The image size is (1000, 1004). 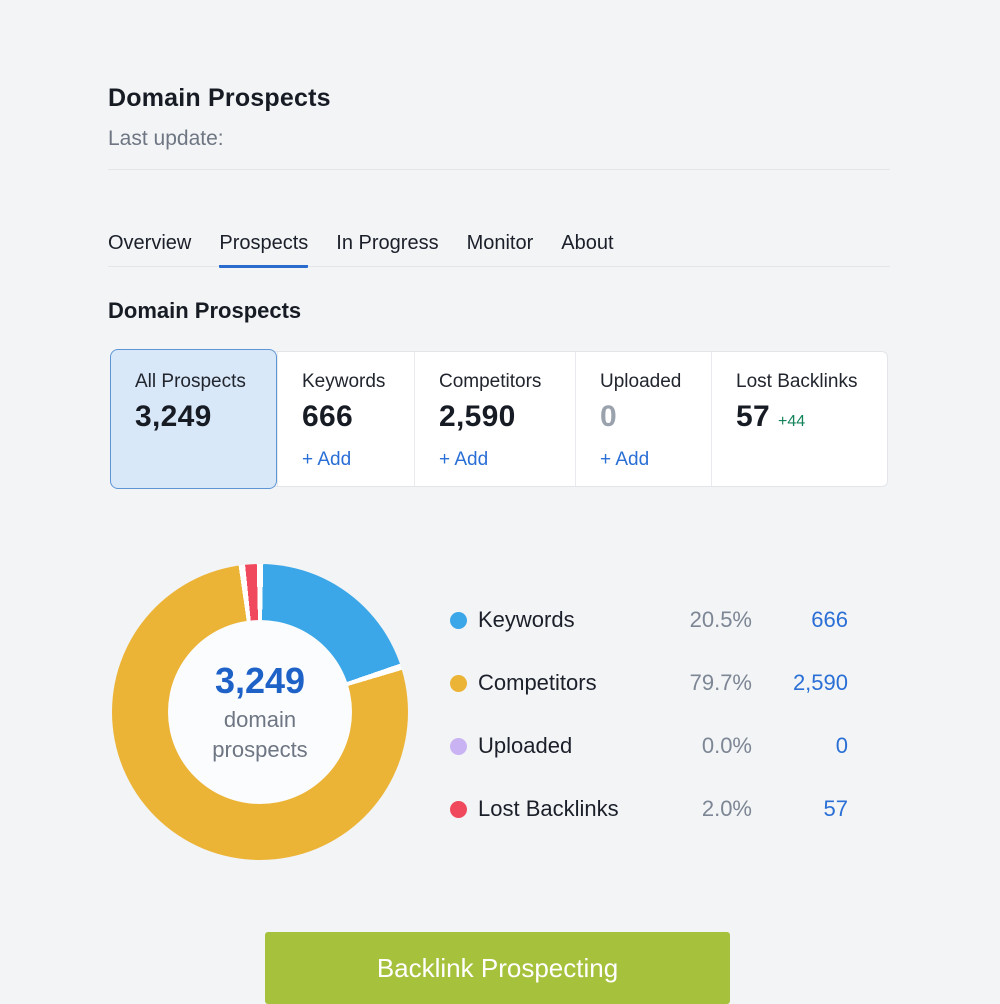 I want to click on stat-card-value: 0, so click(x=608, y=416).